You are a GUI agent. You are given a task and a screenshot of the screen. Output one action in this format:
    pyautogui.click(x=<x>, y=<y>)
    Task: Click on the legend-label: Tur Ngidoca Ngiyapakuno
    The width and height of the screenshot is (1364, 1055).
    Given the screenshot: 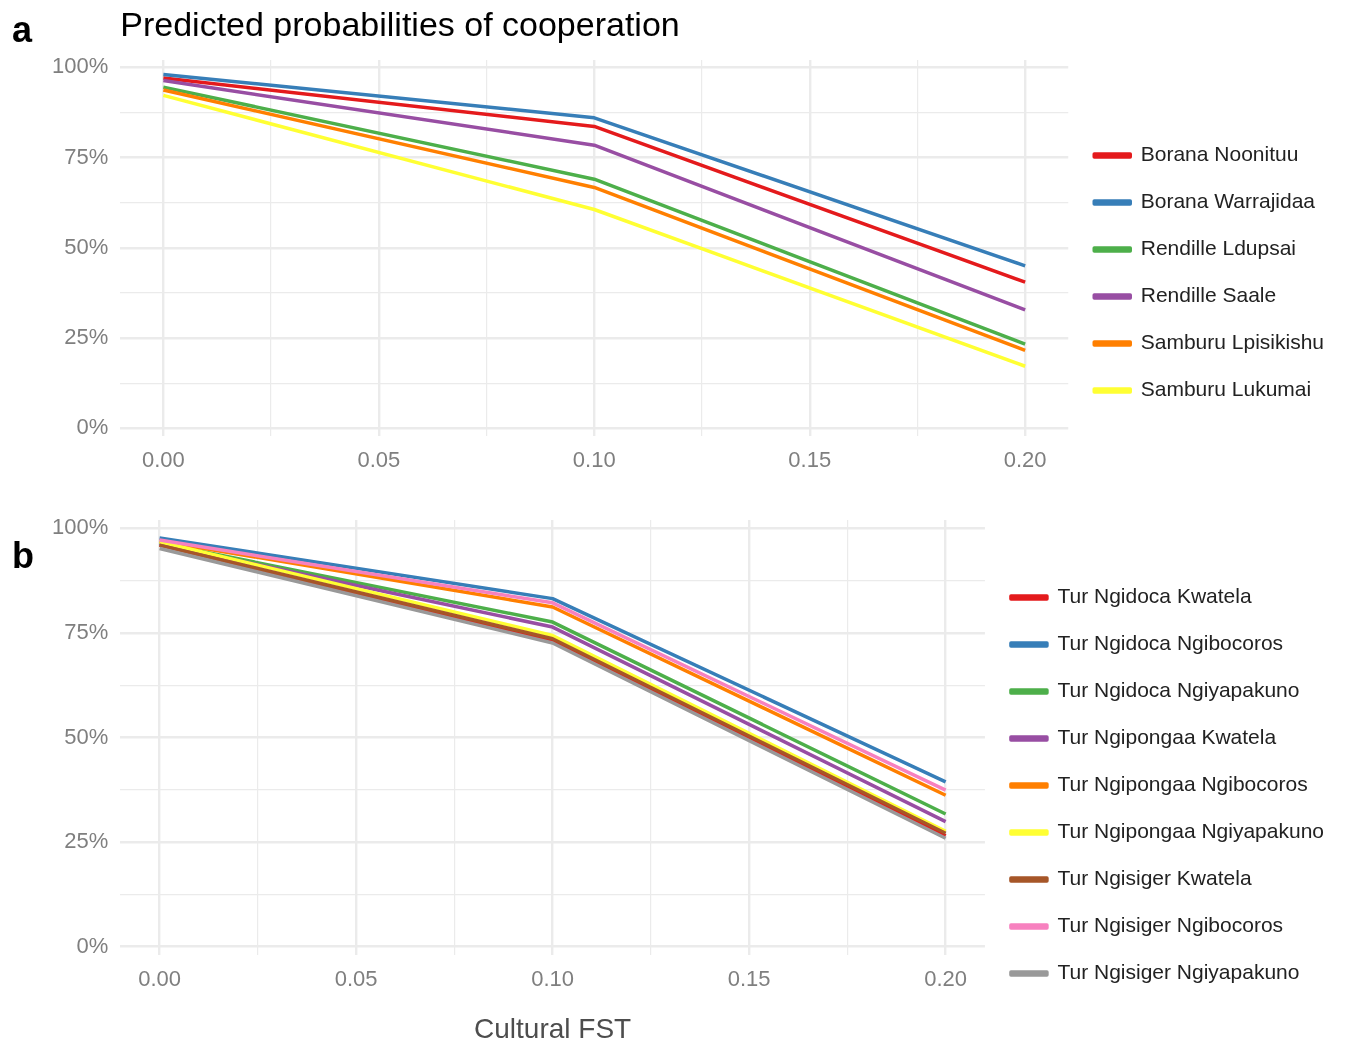 What is the action you would take?
    pyautogui.click(x=1178, y=690)
    